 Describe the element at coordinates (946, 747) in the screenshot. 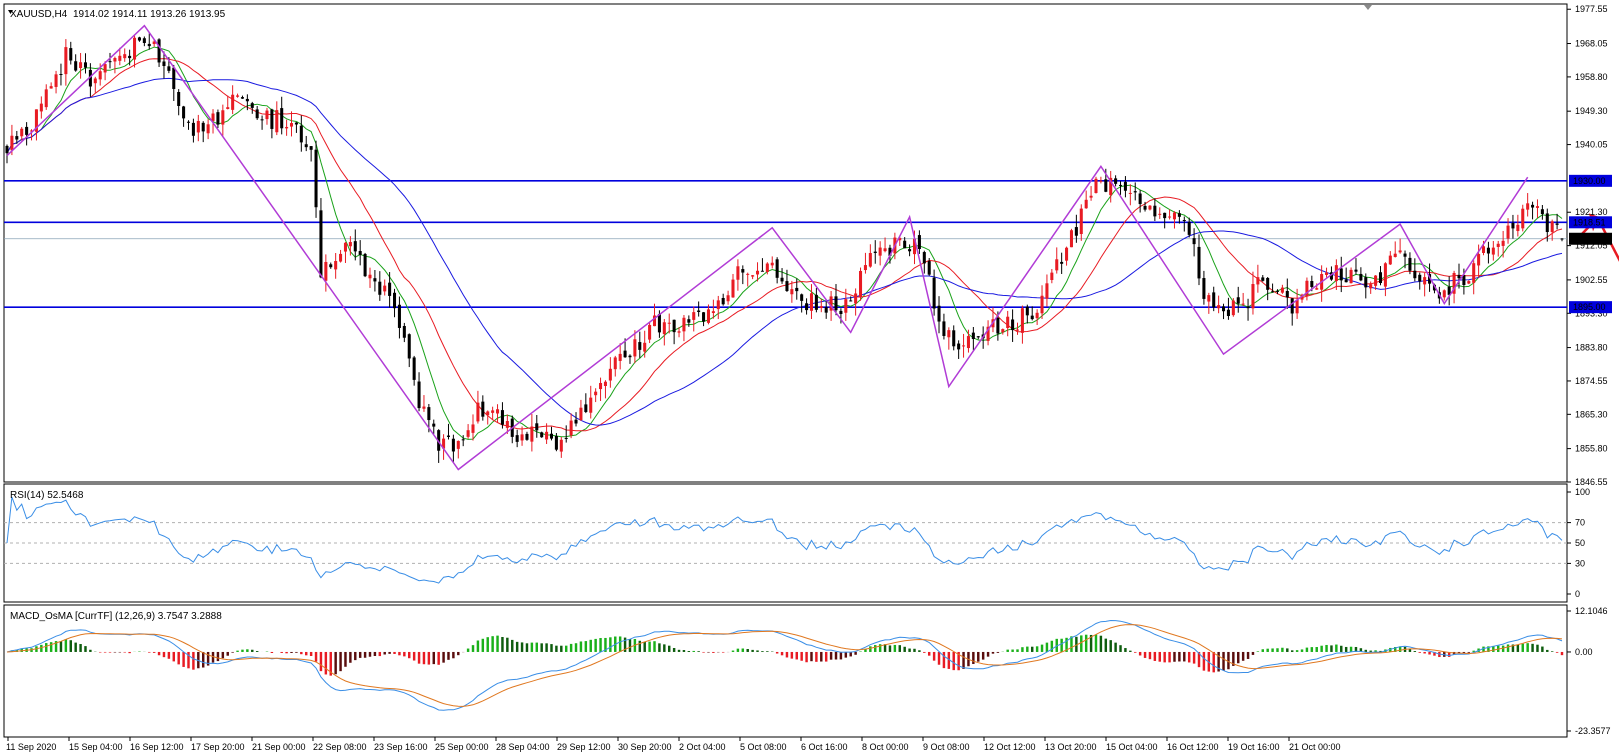

I see `time-tick-label: 9 Oct 08:00` at that location.